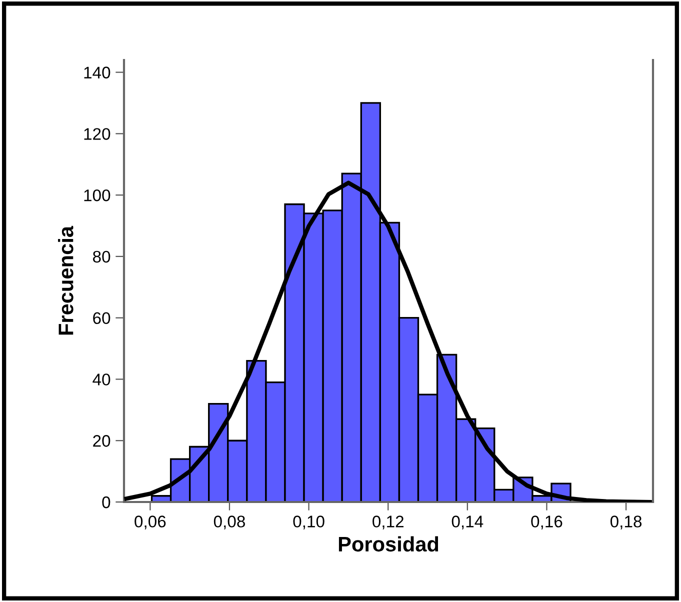  Describe the element at coordinates (97, 195) in the screenshot. I see `y-tick-label: 100` at that location.